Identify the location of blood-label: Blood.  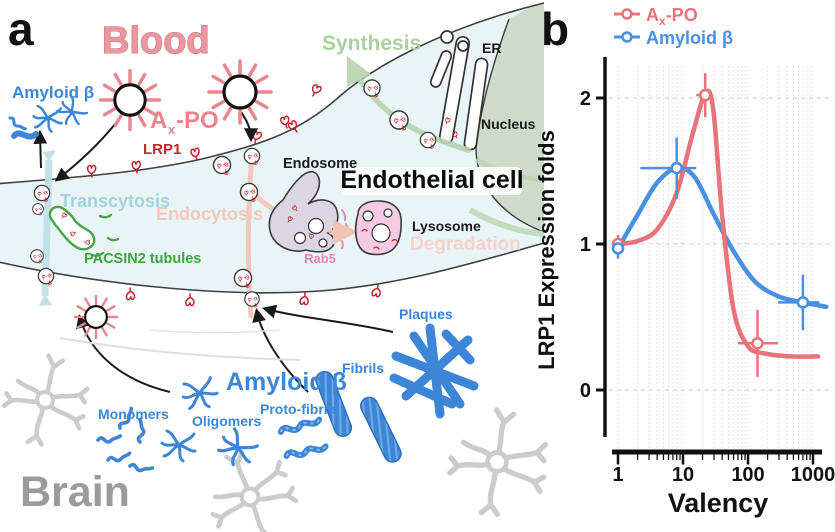
(156, 41).